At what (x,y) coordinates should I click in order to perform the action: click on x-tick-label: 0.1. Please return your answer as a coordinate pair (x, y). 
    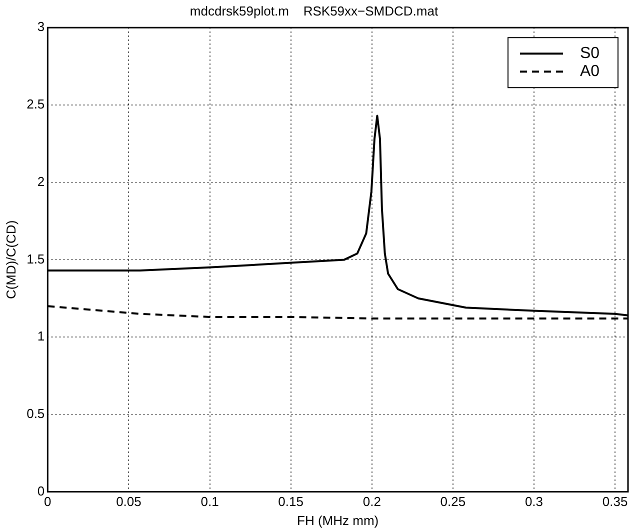
    Looking at the image, I should click on (209, 502).